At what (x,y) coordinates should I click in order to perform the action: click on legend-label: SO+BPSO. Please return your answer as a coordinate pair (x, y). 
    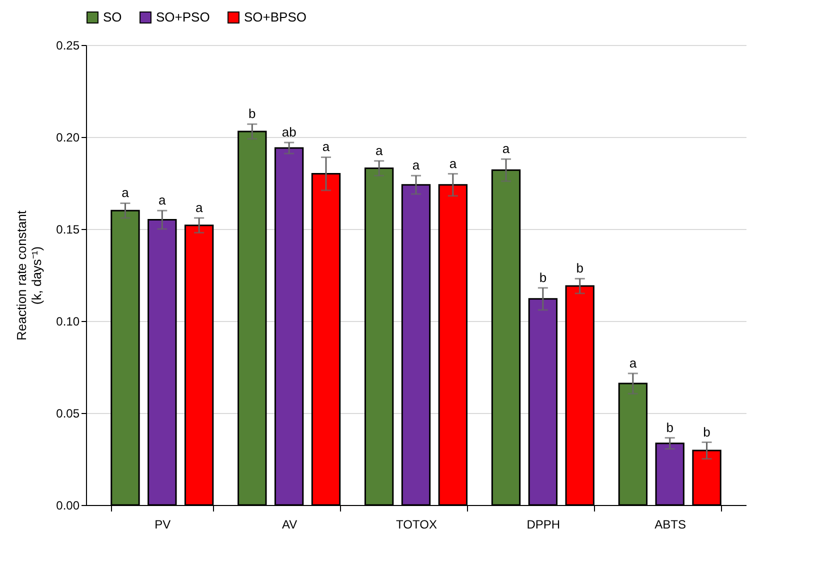
    Looking at the image, I should click on (275, 17).